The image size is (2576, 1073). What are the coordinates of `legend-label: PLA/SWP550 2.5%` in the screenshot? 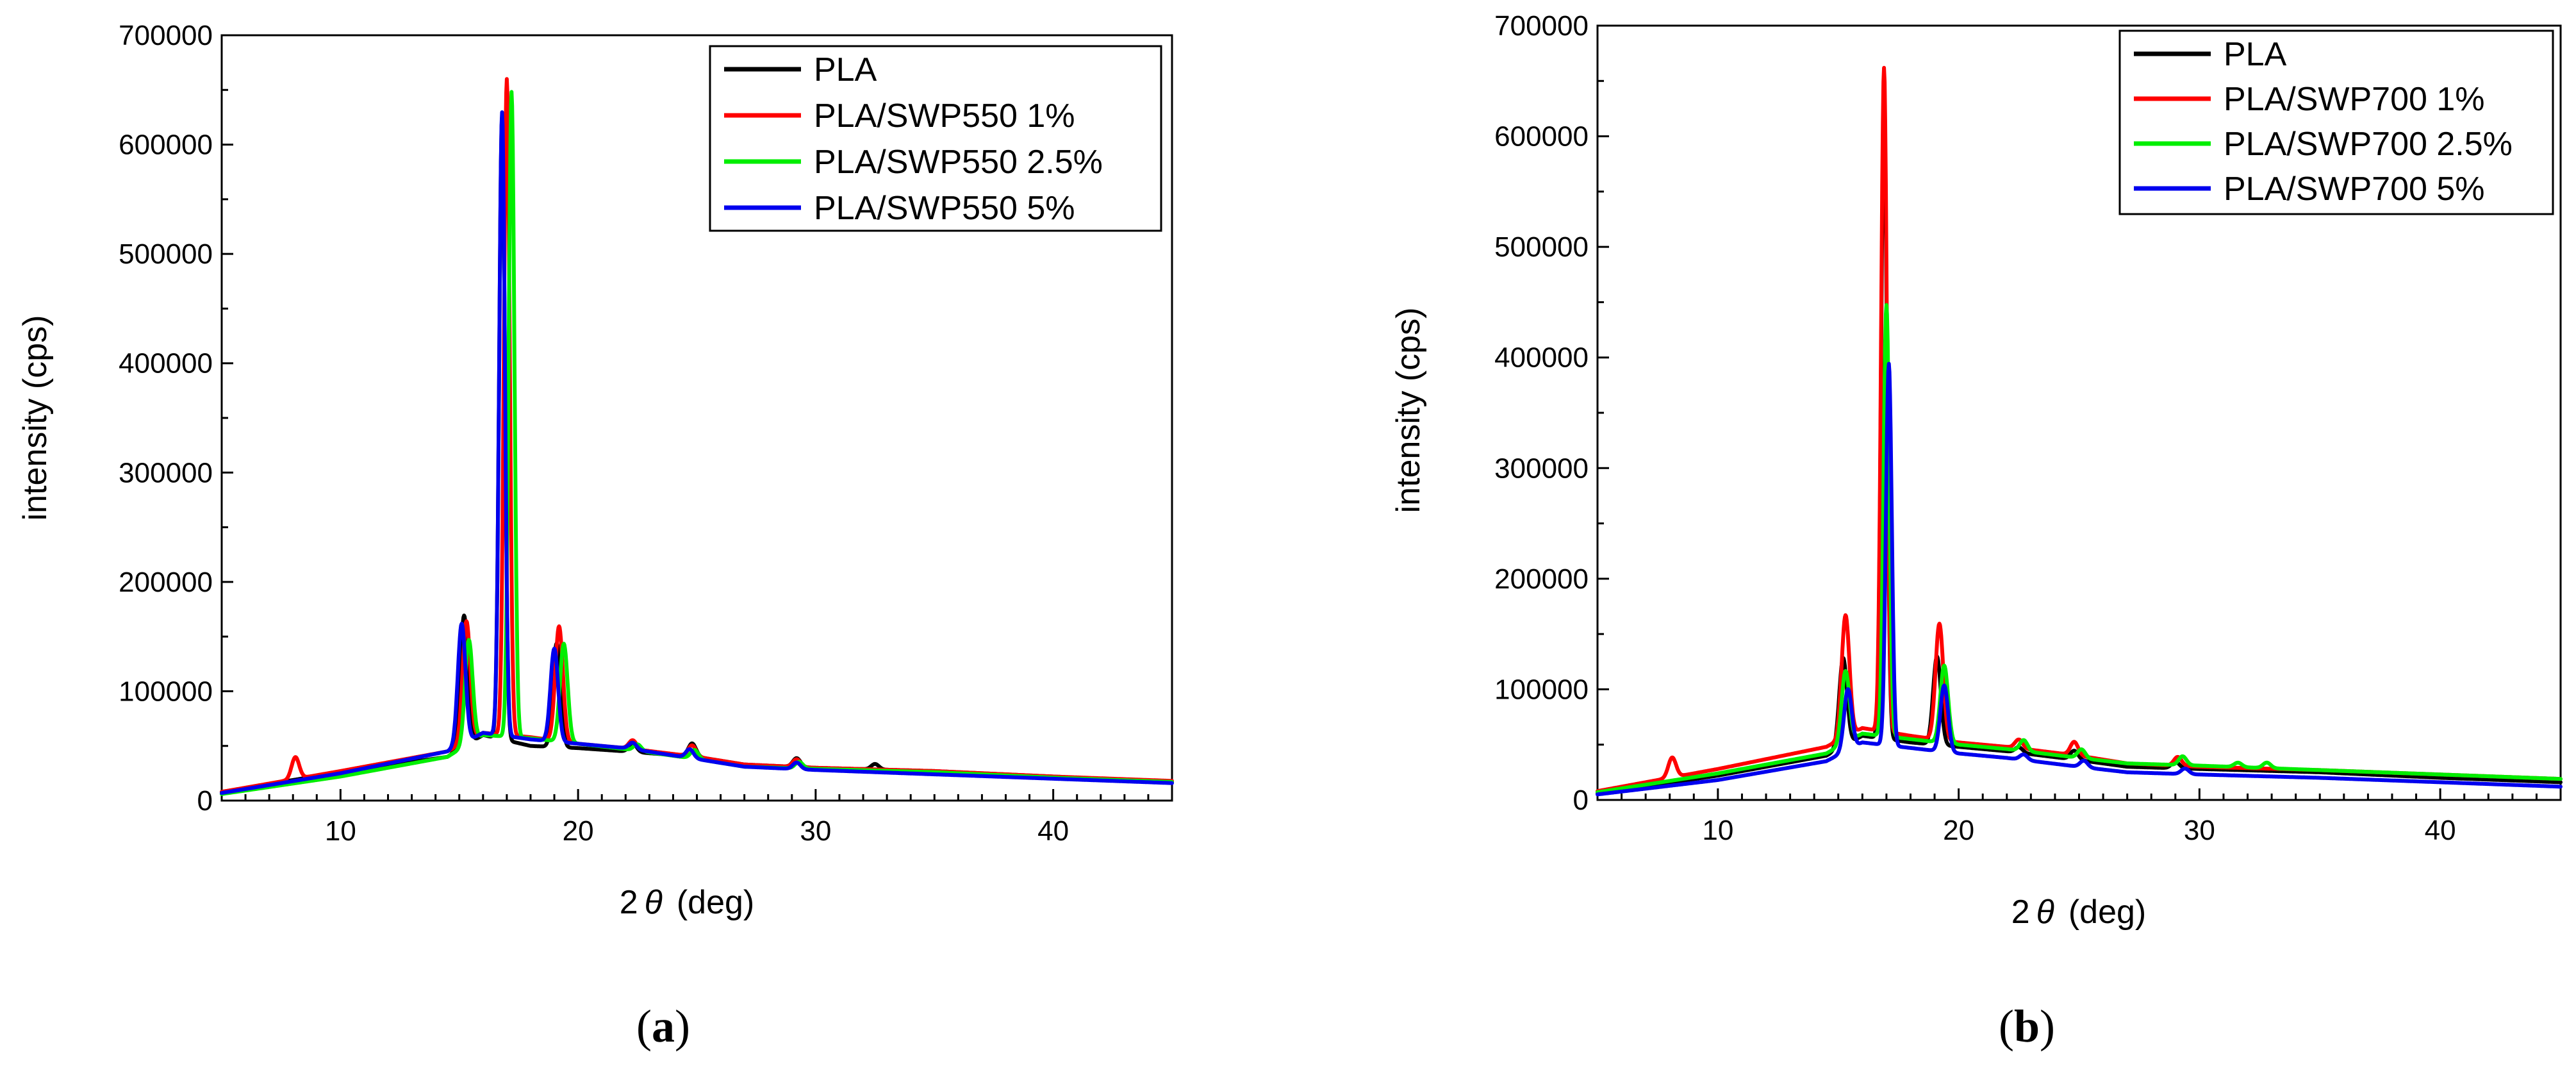 It's located at (958, 163).